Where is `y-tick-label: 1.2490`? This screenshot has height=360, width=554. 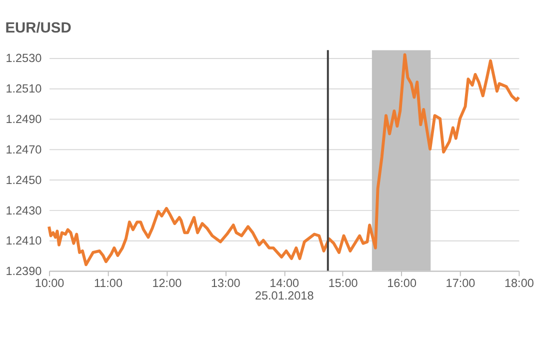 y-tick-label: 1.2490 is located at coordinates (24, 119).